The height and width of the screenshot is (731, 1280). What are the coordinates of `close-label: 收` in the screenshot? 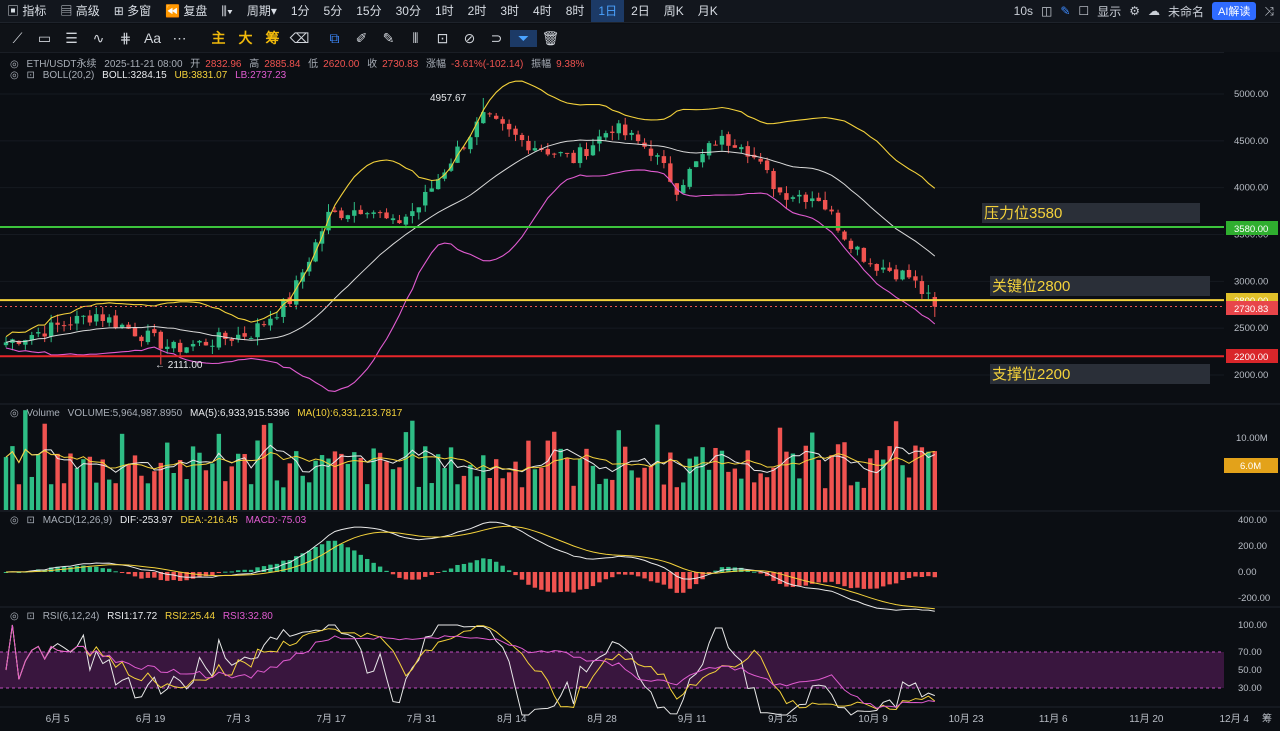 It's located at (372, 64).